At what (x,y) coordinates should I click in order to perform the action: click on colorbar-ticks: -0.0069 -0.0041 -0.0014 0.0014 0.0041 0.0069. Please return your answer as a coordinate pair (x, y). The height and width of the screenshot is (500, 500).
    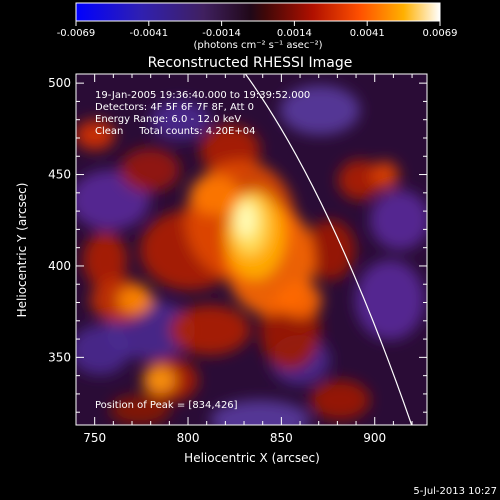
    Looking at the image, I should click on (257, 30).